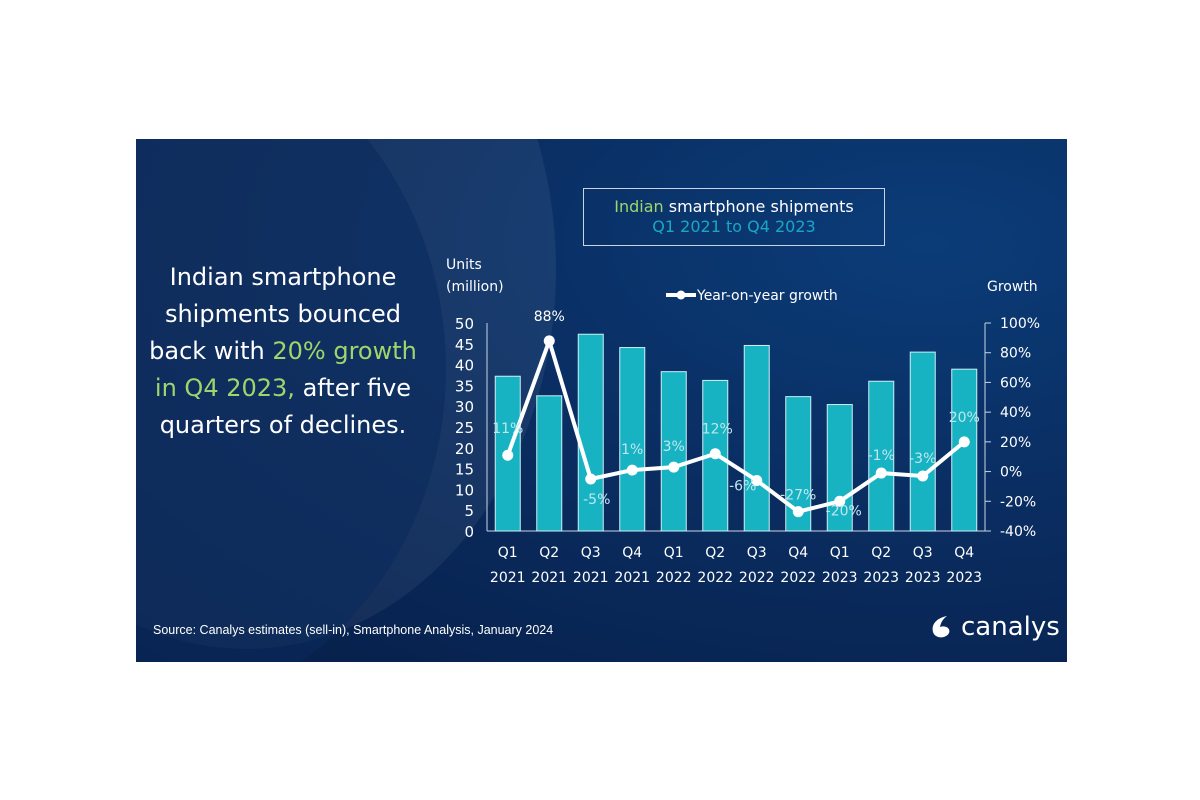 Image resolution: width=1200 pixels, height=800 pixels. Describe the element at coordinates (285, 406) in the screenshot. I see `headline-text-end: after five quarters of declines.` at that location.